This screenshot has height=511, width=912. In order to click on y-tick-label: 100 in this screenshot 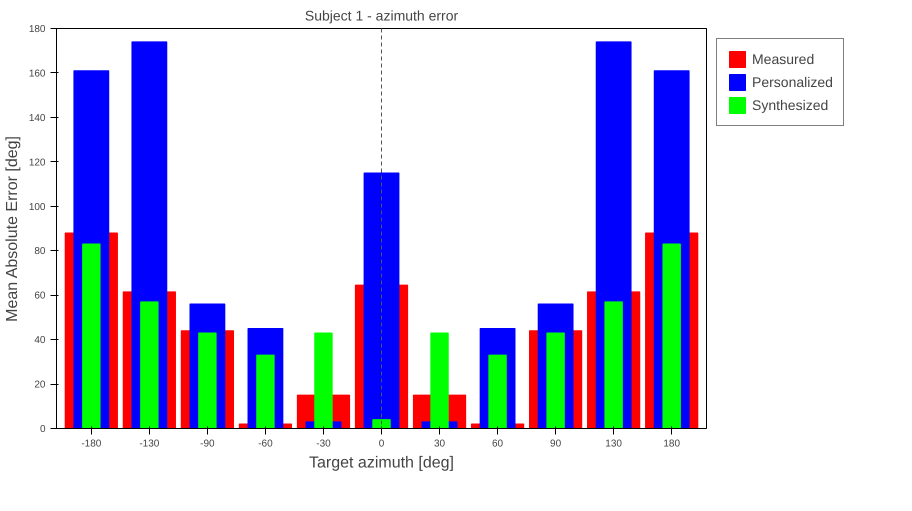, I will do `click(37, 207)`.